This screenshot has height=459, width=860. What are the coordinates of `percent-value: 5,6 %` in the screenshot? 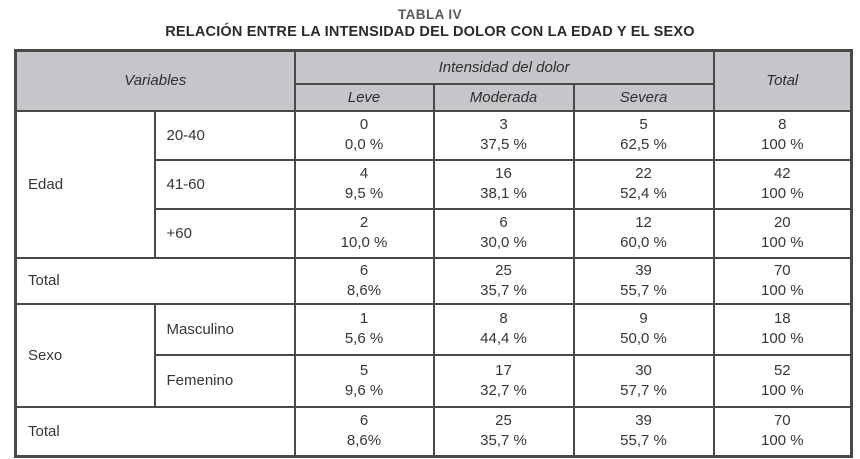 It's located at (364, 338).